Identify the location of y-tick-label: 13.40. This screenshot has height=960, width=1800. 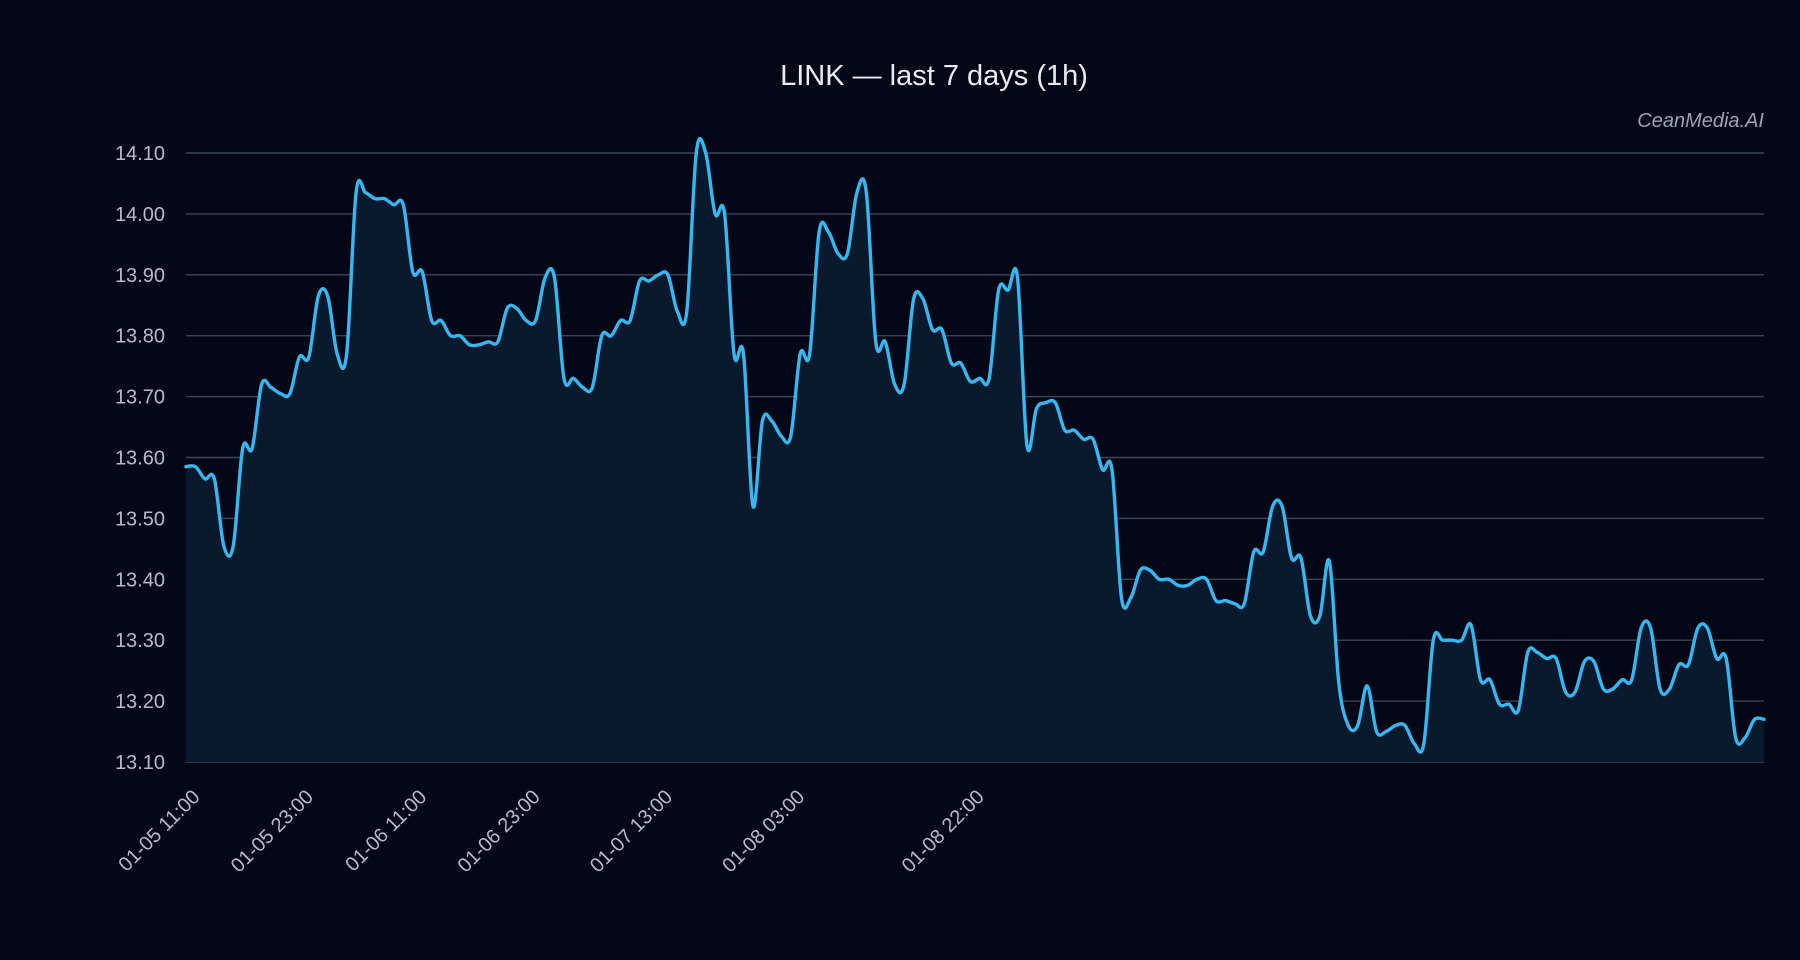
(140, 580).